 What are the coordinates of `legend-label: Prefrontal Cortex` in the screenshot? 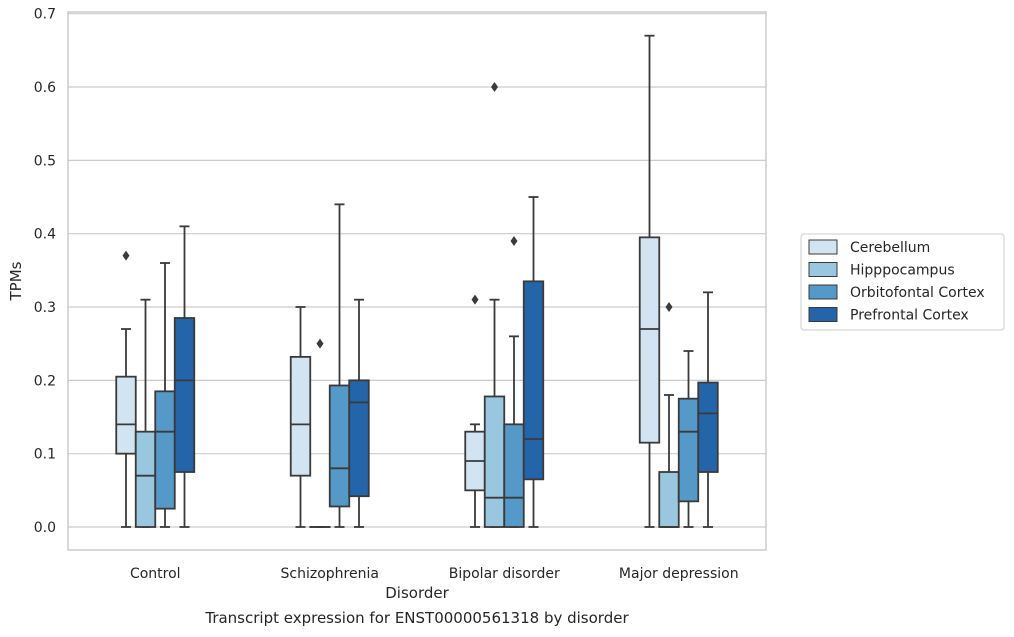 It's located at (909, 316).